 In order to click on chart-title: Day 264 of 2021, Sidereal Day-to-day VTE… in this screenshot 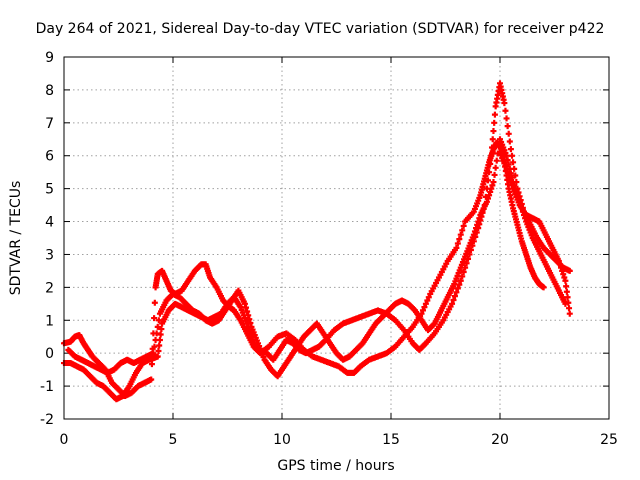, I will do `click(320, 29)`.